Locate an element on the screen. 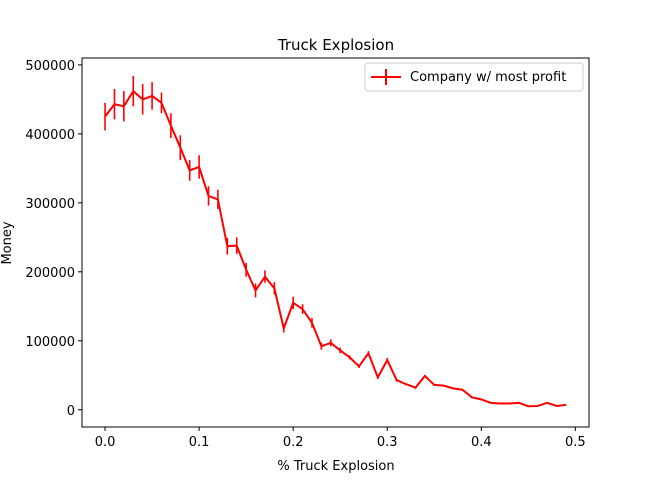 This screenshot has height=483, width=655. x-tick-label: 0.2 is located at coordinates (293, 442).